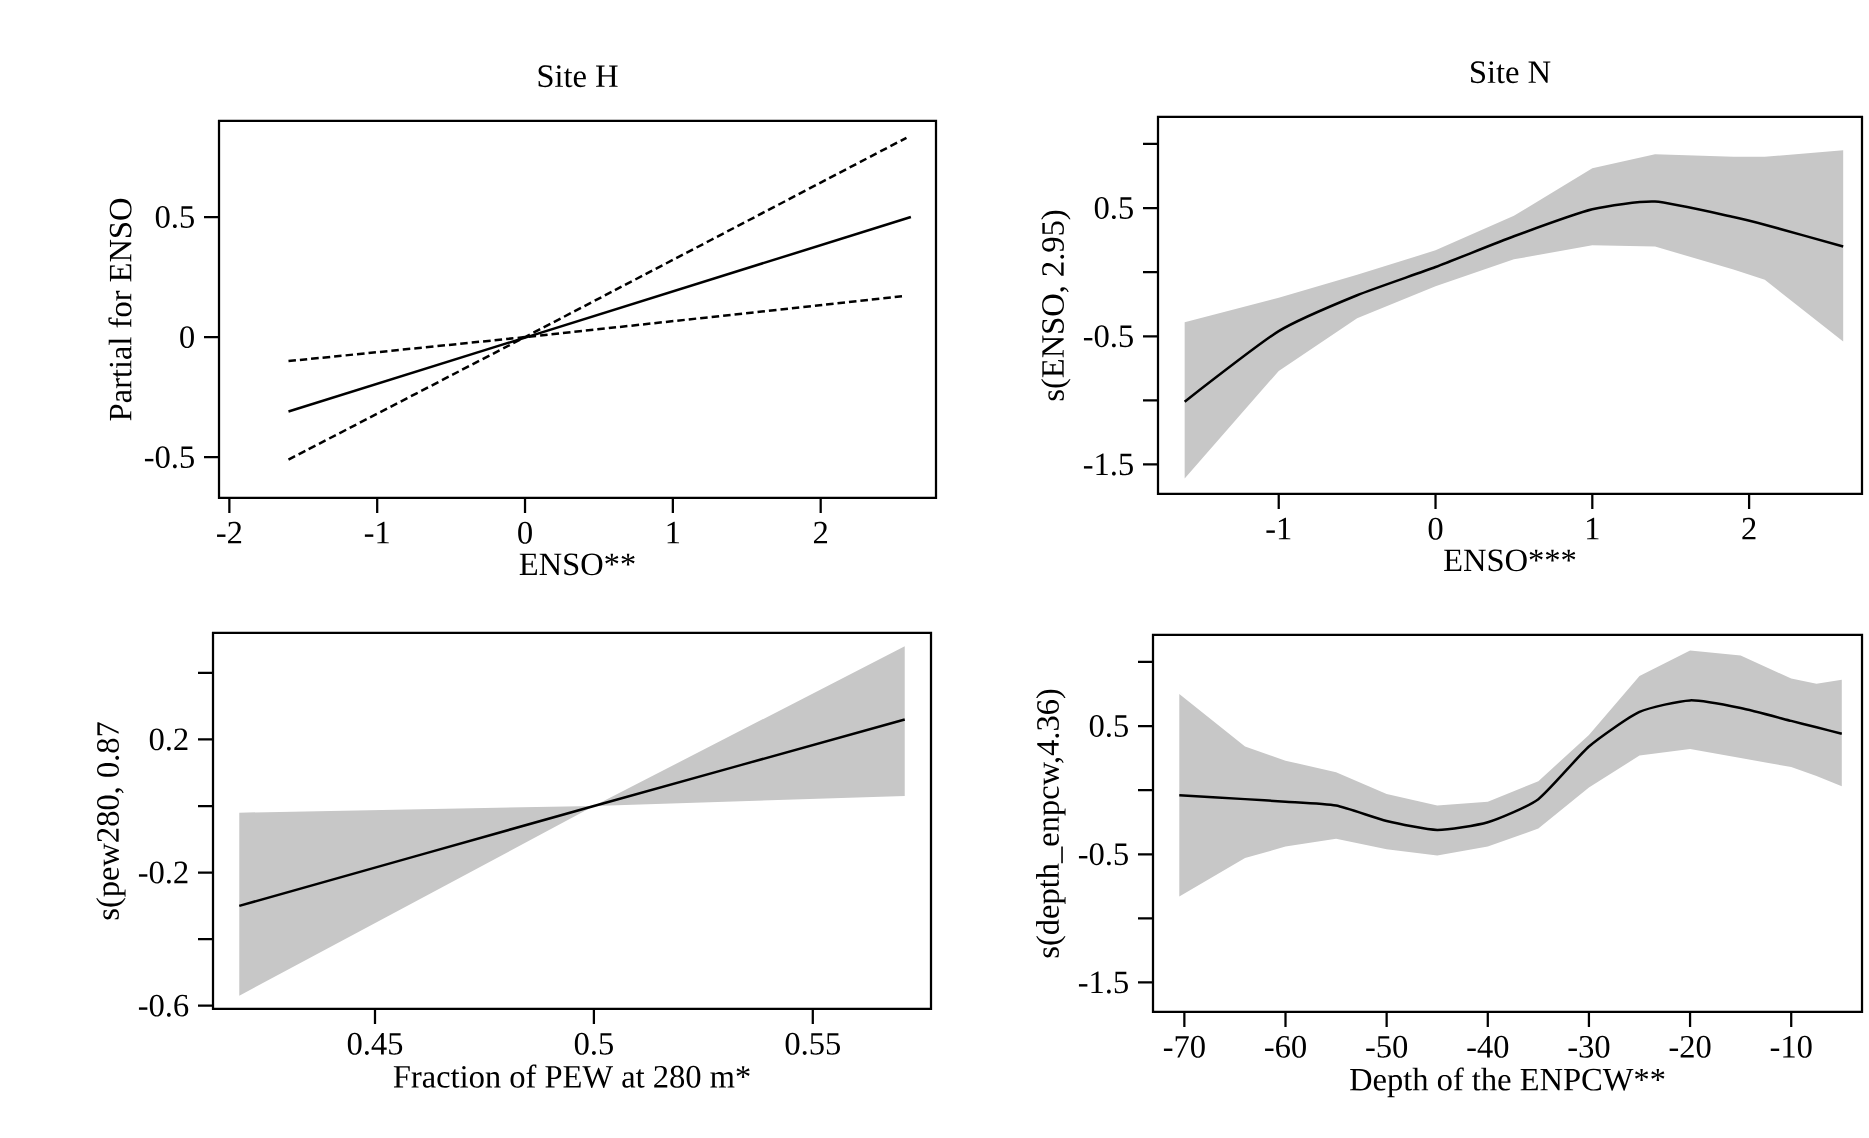 Image resolution: width=1869 pixels, height=1138 pixels. Describe the element at coordinates (168, 739) in the screenshot. I see `y-tick-label: 0.2` at that location.